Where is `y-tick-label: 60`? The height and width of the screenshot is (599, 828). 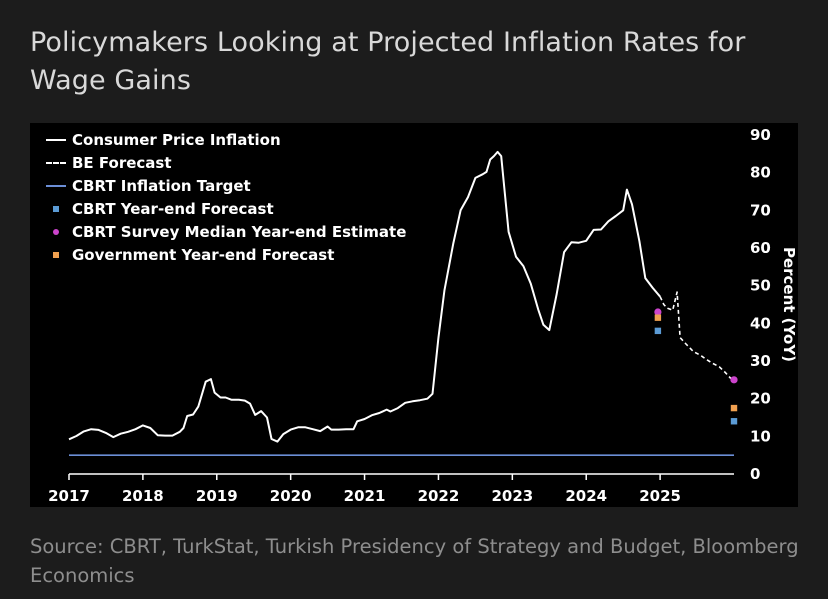
y-tick-label: 60 is located at coordinates (760, 248).